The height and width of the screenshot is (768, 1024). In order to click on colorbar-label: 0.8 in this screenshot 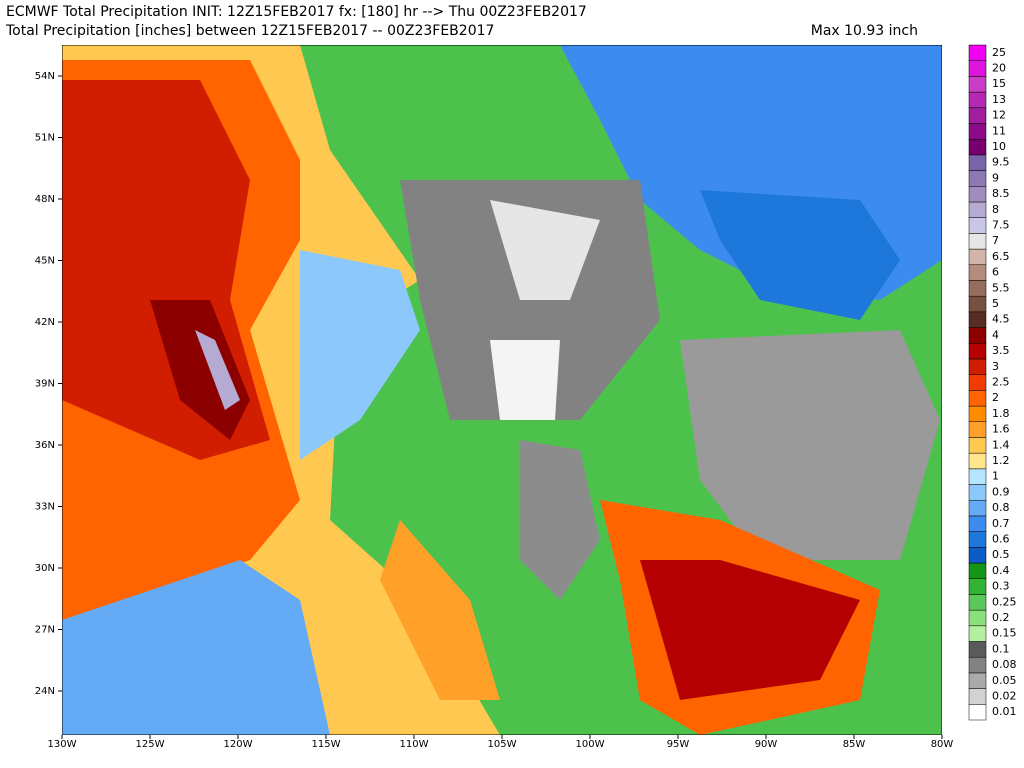, I will do `click(1001, 507)`.